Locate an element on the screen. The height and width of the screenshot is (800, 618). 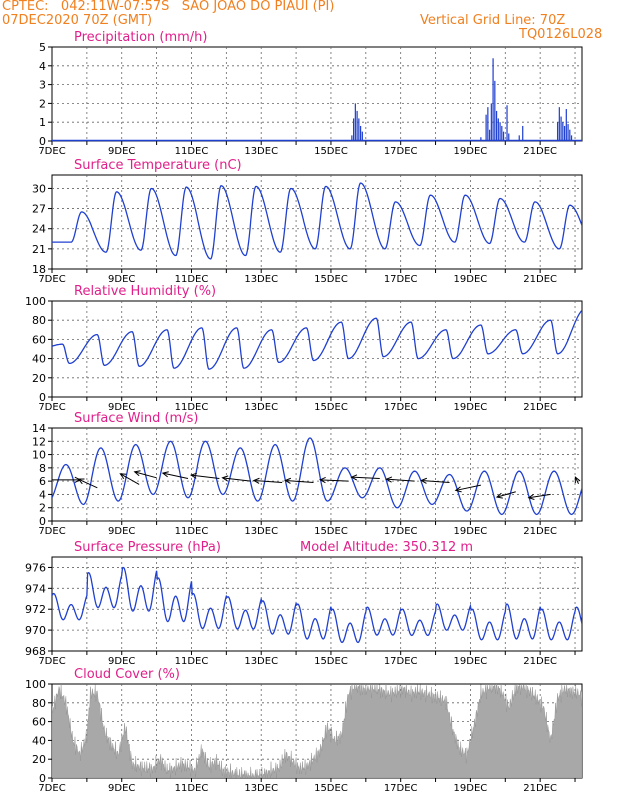
y-tick-label: 30 is located at coordinates (39, 188).